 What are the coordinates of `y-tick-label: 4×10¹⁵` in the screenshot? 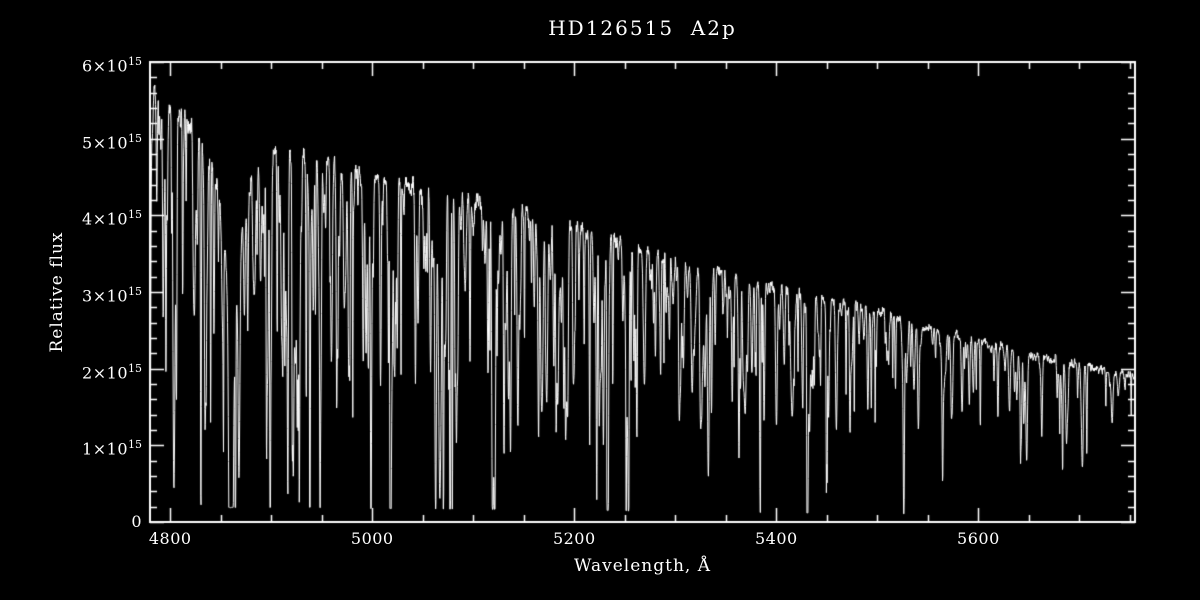 It's located at (112, 218).